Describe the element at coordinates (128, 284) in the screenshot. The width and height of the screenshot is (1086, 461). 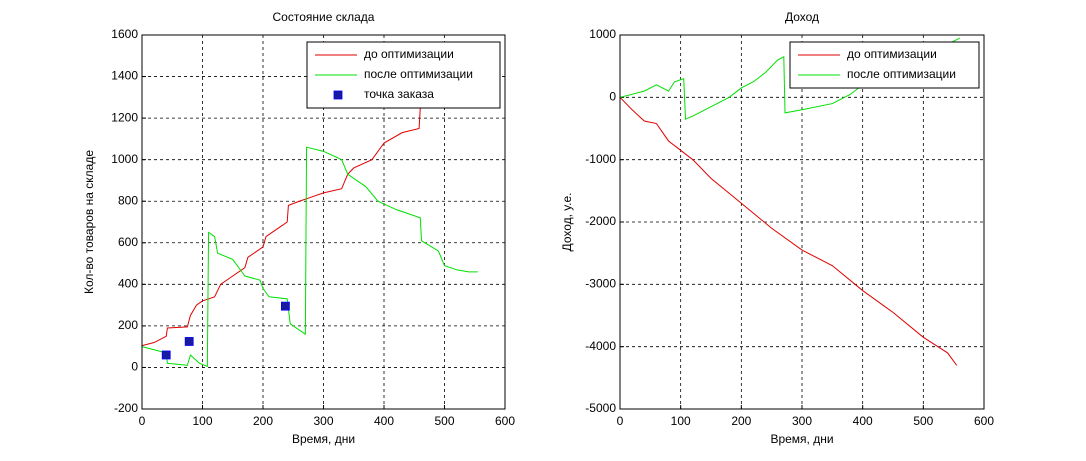
I see `y-tick-label: 400` at that location.